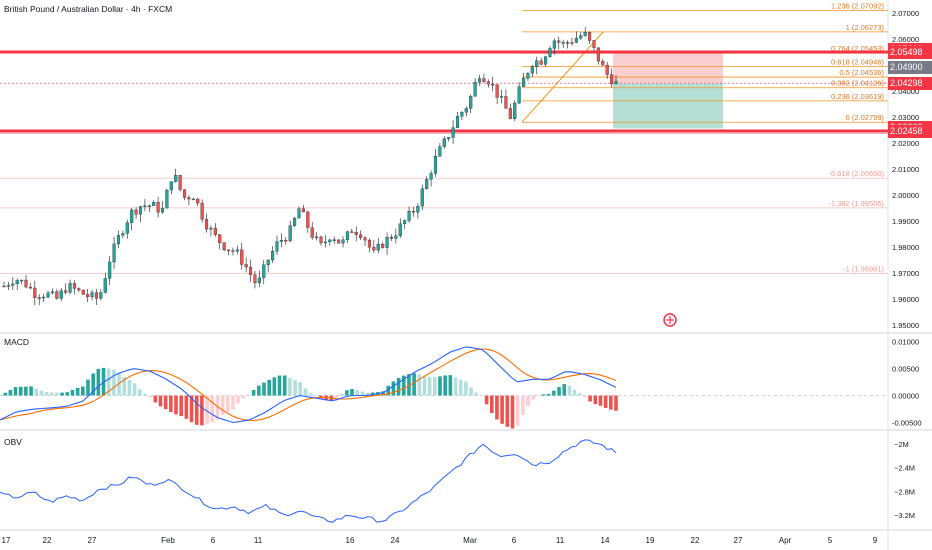  Describe the element at coordinates (905, 221) in the screenshot. I see `price-axis-tick: 1.99000` at that location.